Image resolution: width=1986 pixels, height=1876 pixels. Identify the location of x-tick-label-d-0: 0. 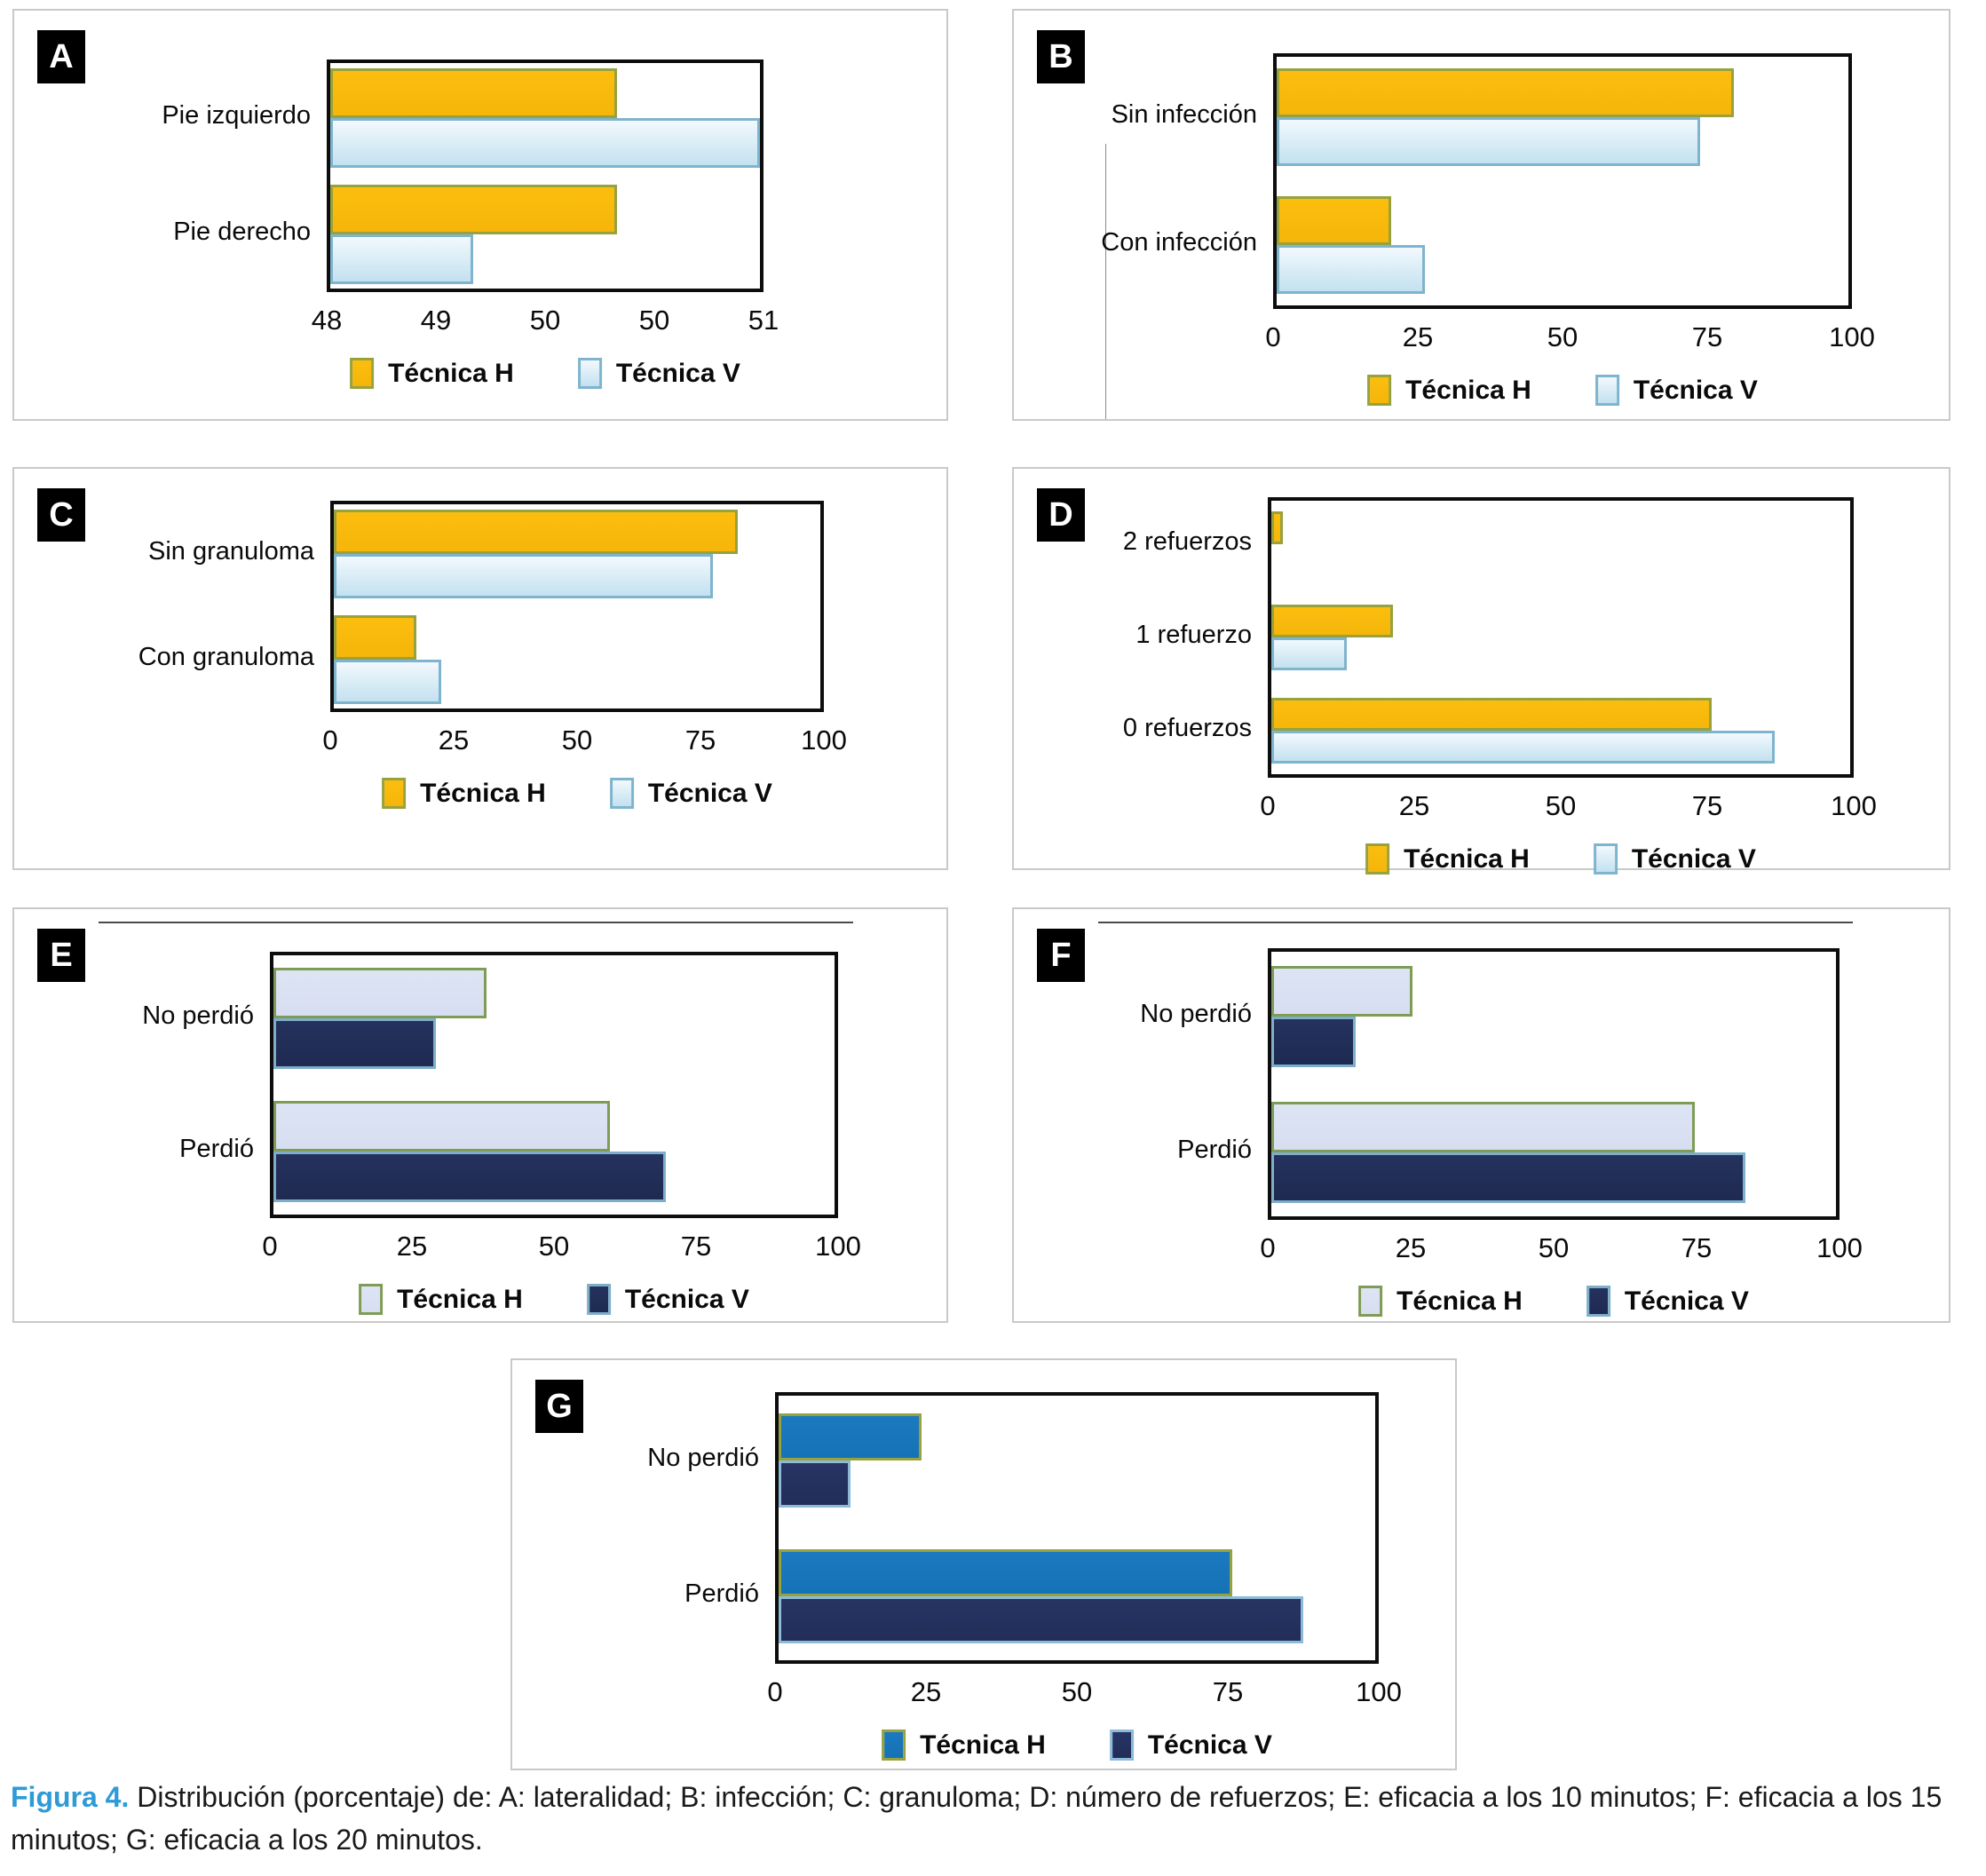
(1268, 806).